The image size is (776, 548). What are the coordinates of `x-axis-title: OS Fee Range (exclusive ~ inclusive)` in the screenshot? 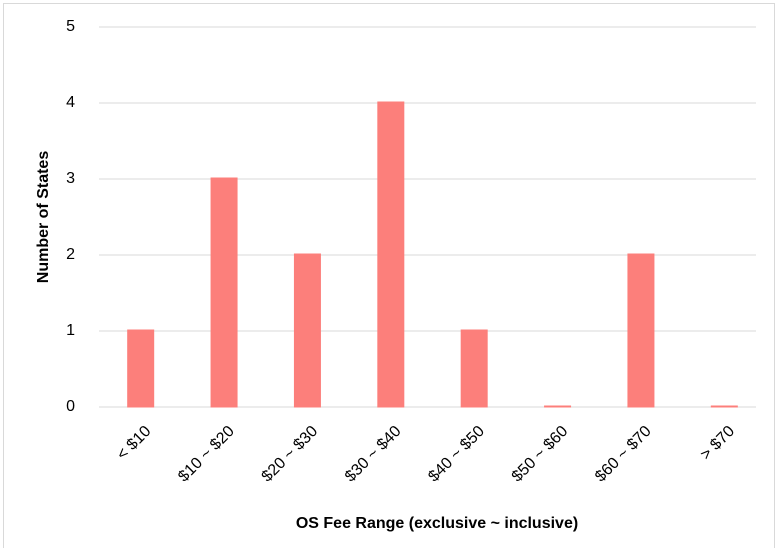 It's located at (437, 523).